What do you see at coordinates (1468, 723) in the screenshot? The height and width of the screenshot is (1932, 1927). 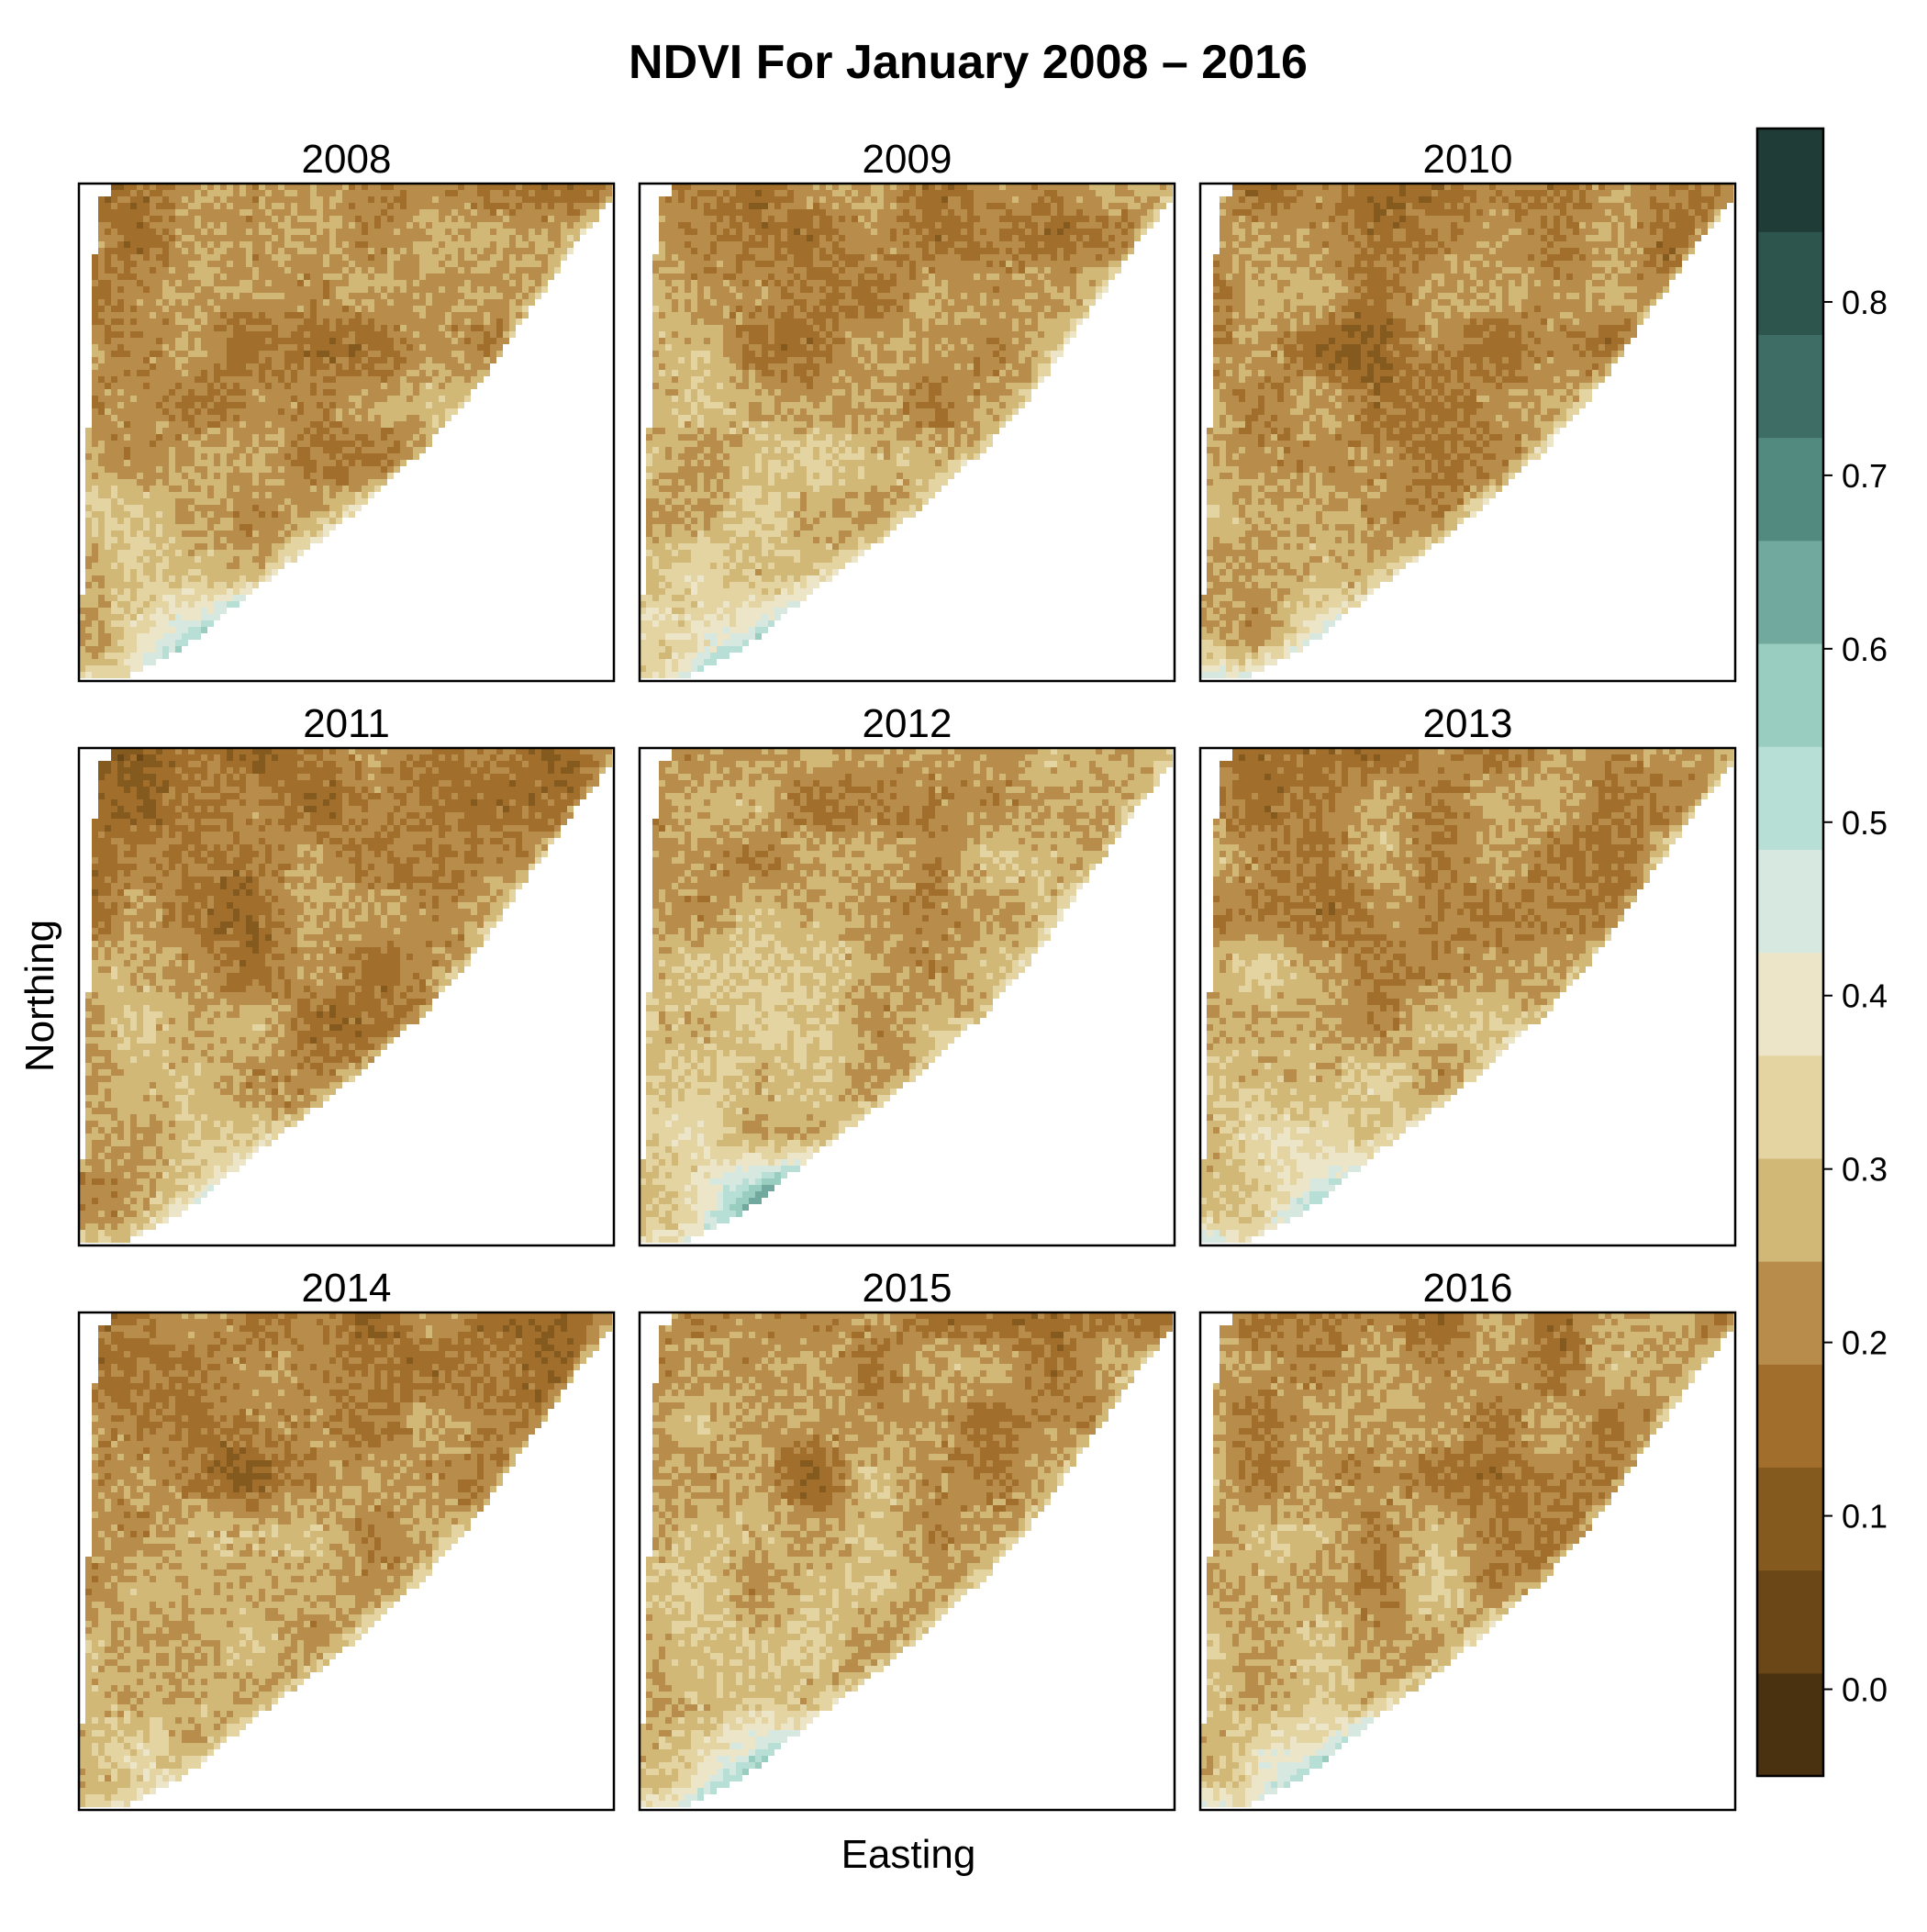 I see `panel-label: 2013` at bounding box center [1468, 723].